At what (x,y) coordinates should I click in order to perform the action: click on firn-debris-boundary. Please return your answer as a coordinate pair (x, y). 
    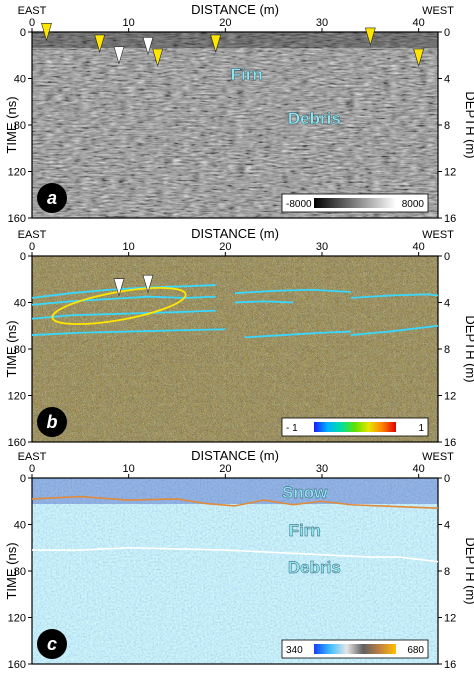
    Looking at the image, I should click on (235, 554).